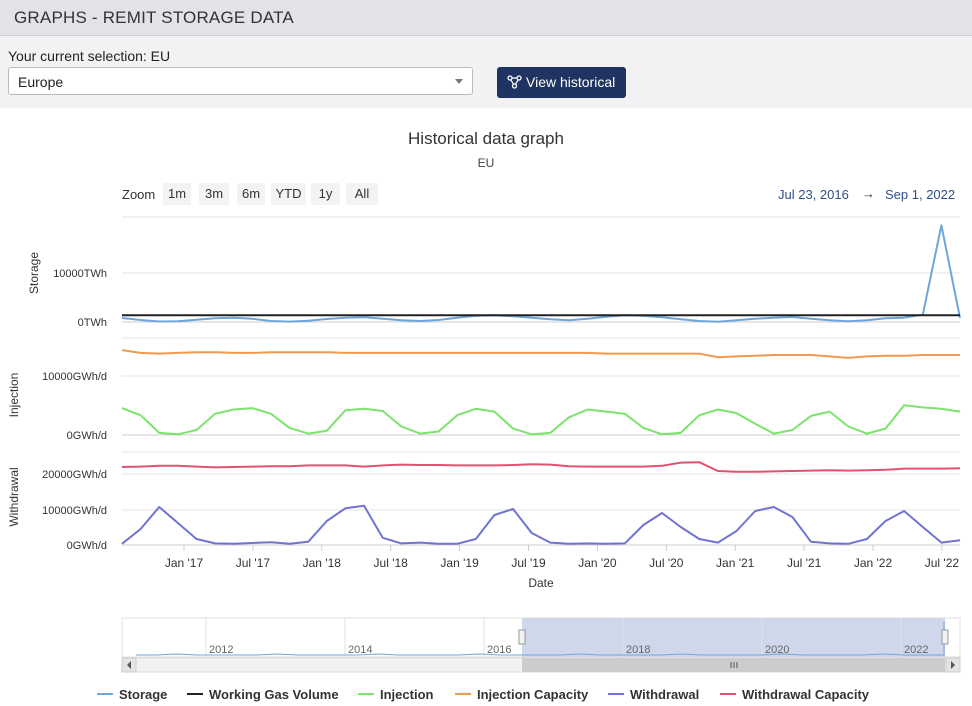 The width and height of the screenshot is (972, 706). What do you see at coordinates (945, 637) in the screenshot?
I see `navigator-right-handle` at bounding box center [945, 637].